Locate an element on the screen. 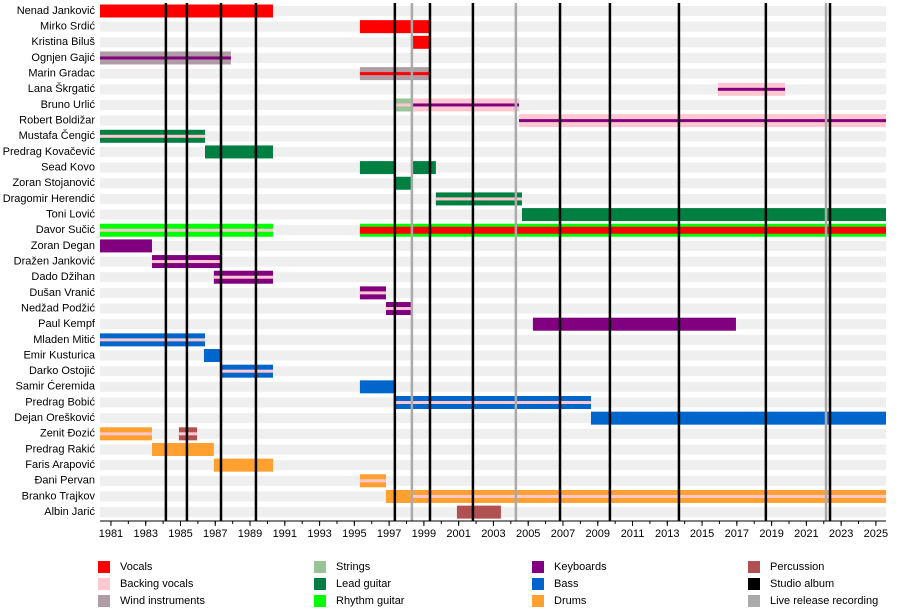 The width and height of the screenshot is (900, 612). member-name: Marin Gradac is located at coordinates (61, 74).